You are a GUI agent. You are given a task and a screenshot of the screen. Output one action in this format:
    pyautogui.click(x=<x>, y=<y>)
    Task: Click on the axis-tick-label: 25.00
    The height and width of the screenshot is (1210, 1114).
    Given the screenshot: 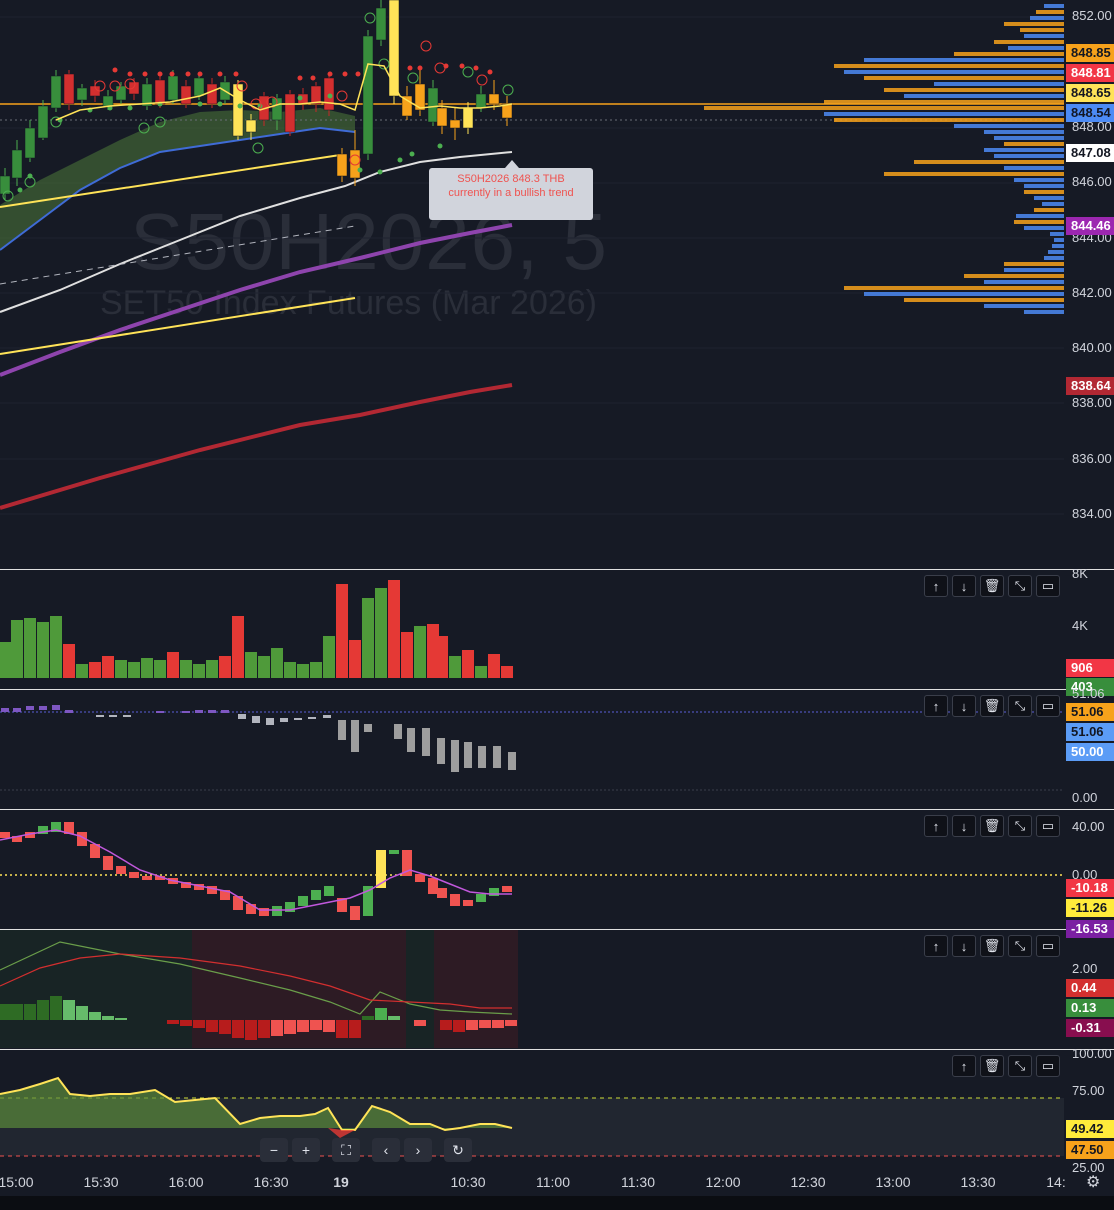 What is the action you would take?
    pyautogui.click(x=1088, y=1167)
    